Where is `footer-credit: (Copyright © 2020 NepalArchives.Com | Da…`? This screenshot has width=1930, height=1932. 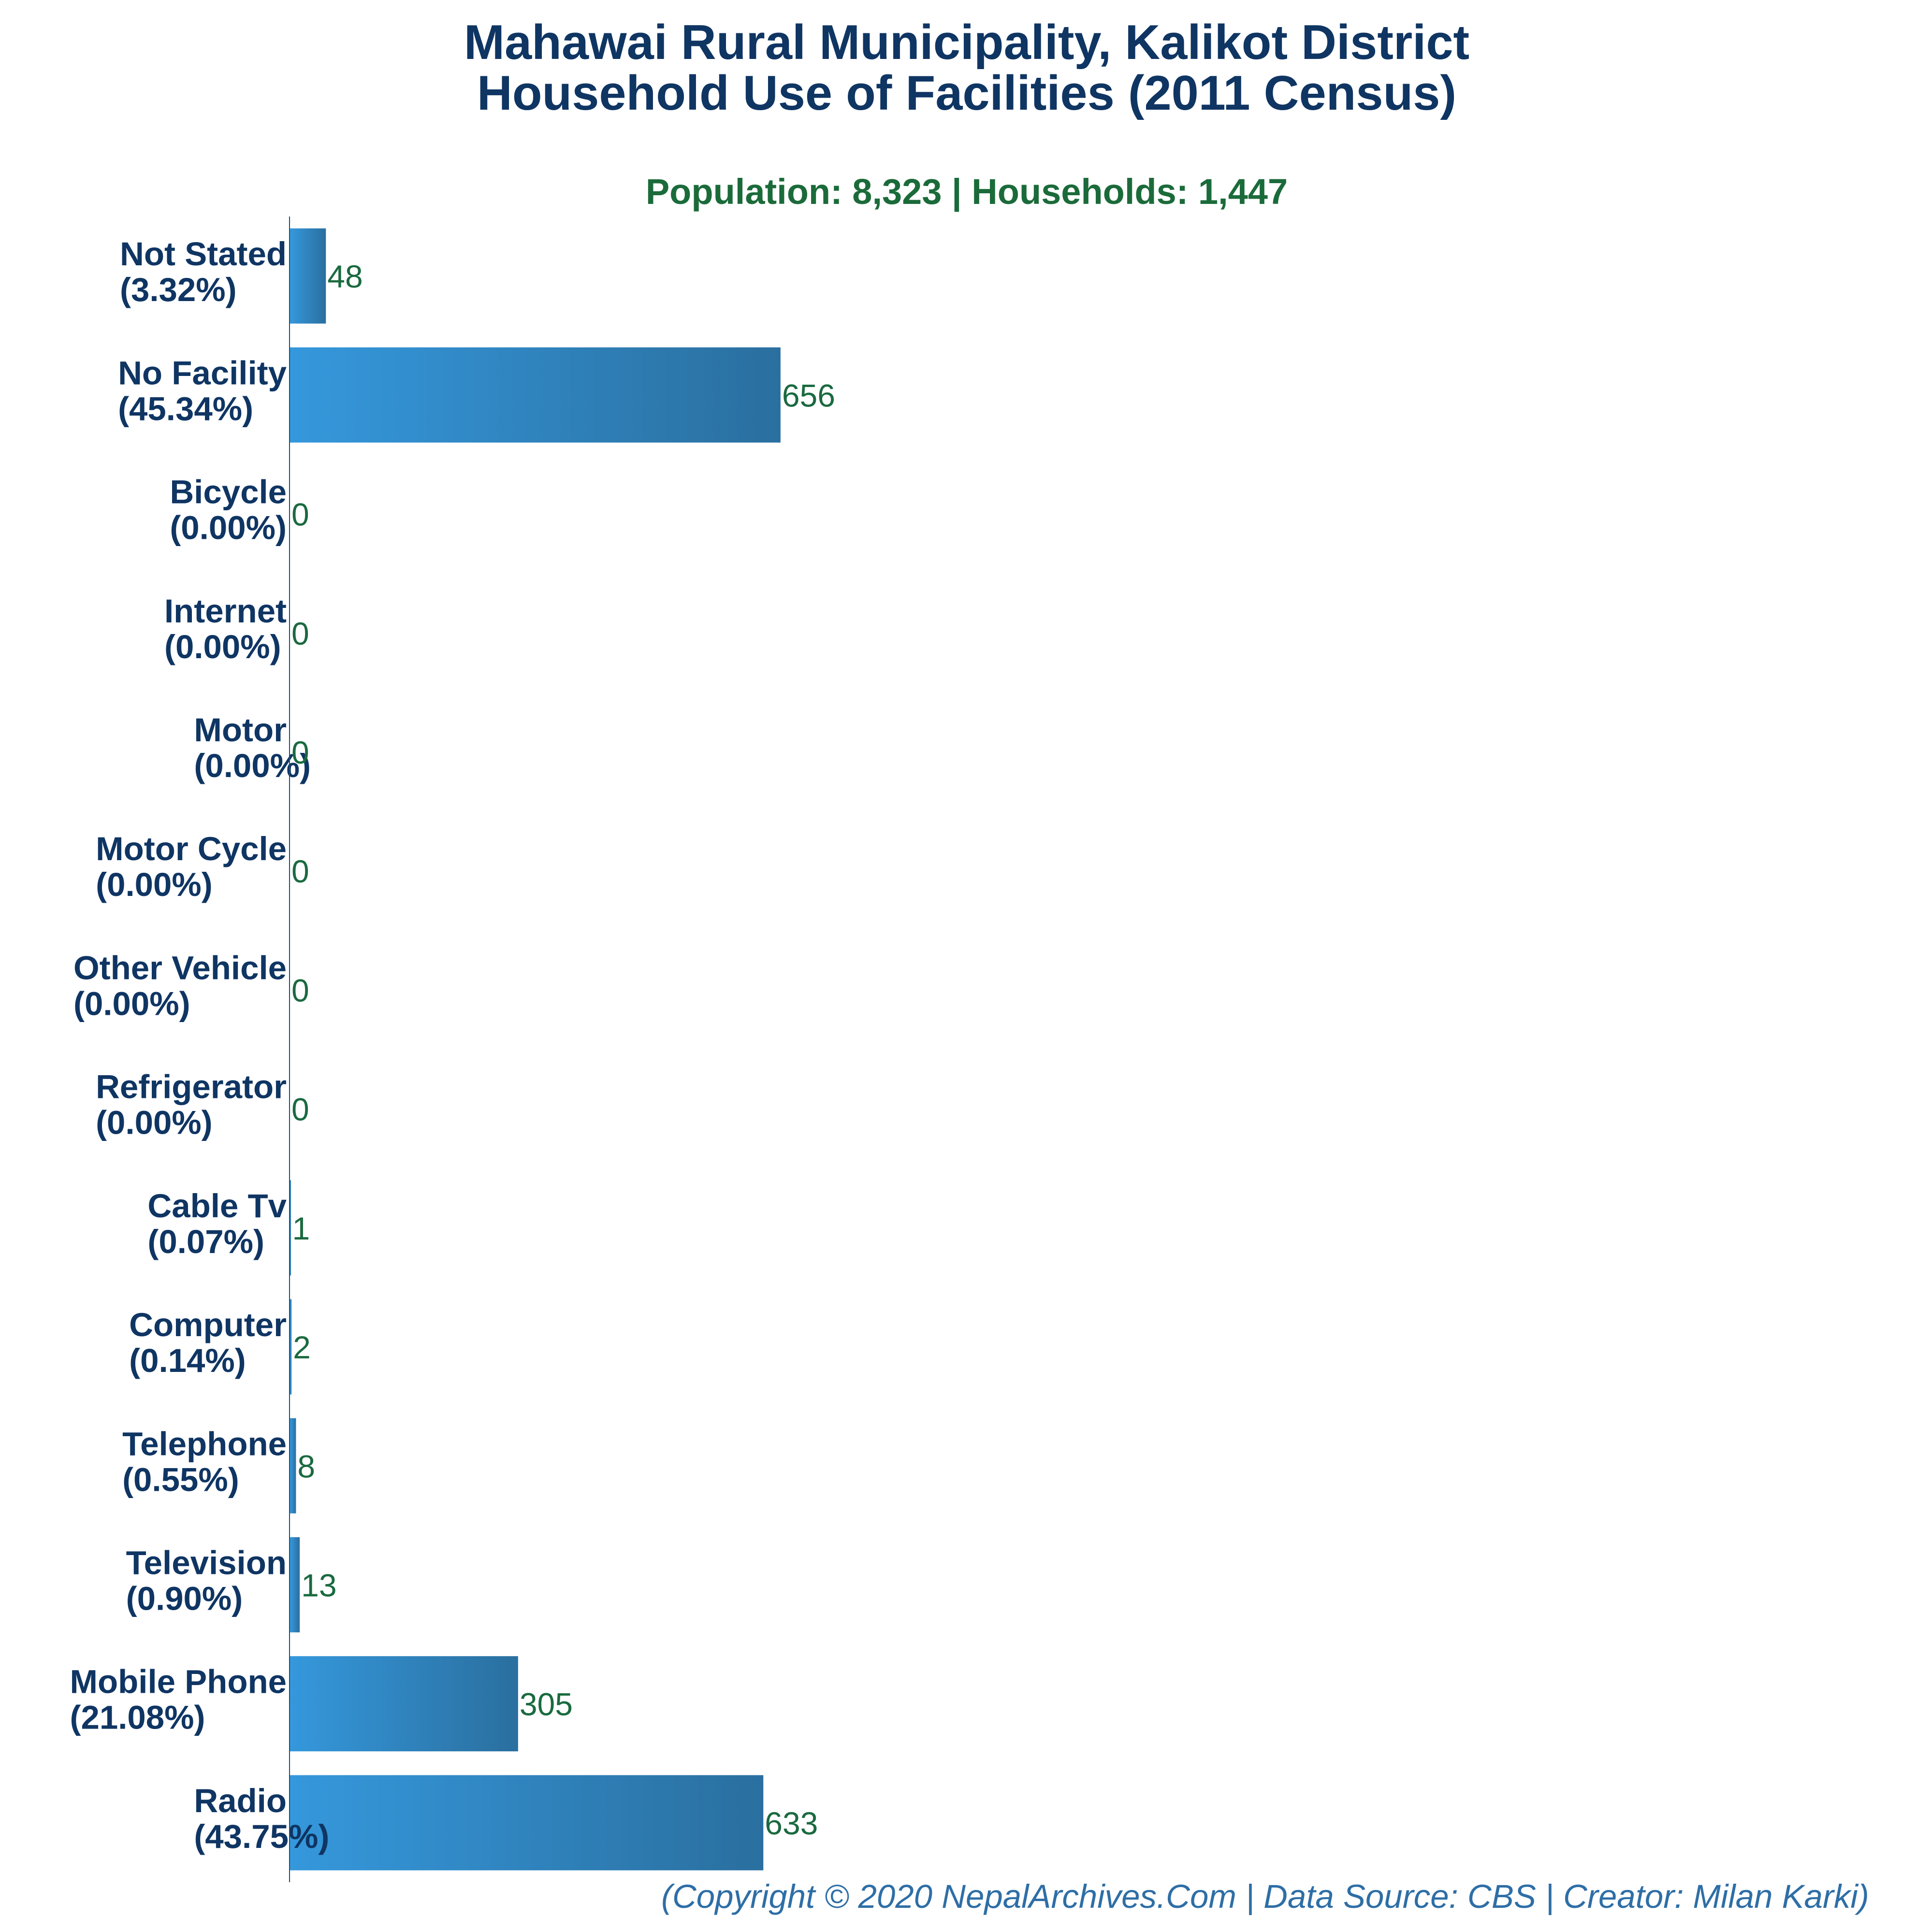
footer-credit: (Copyright © 2020 NepalArchives.Com | Da… is located at coordinates (1265, 1896).